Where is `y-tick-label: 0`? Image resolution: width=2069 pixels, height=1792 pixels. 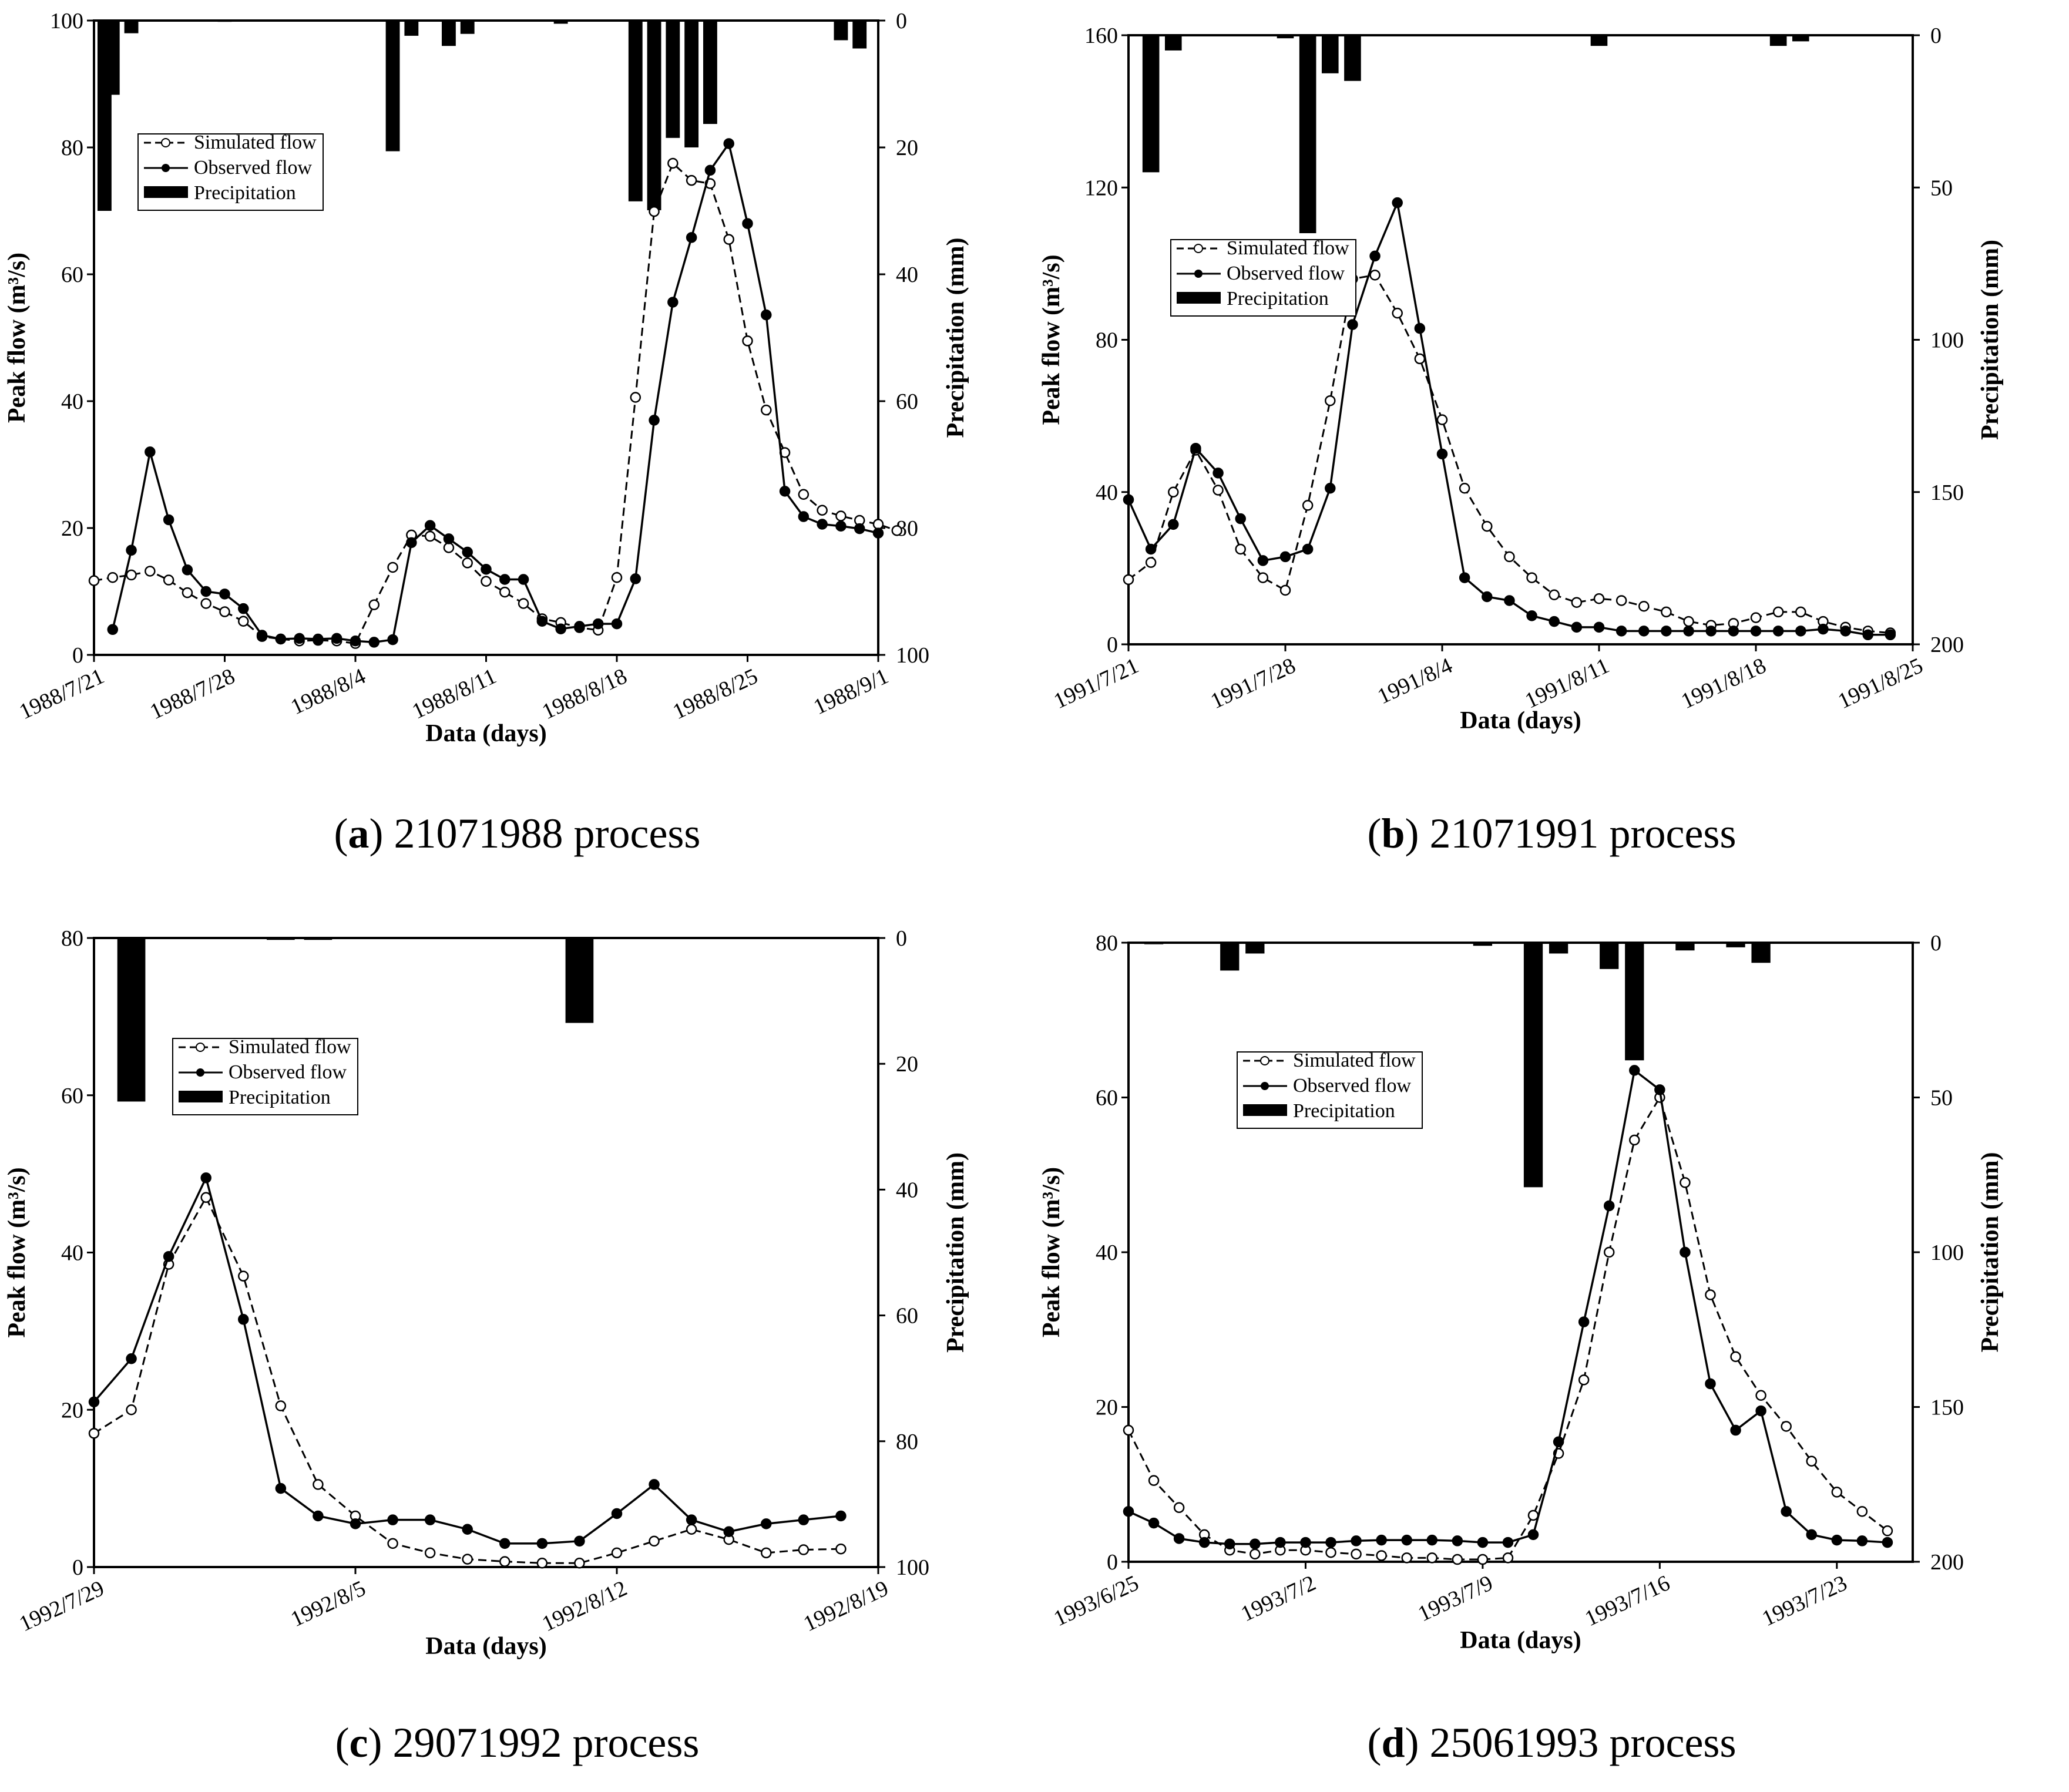 y-tick-label: 0 is located at coordinates (1112, 645).